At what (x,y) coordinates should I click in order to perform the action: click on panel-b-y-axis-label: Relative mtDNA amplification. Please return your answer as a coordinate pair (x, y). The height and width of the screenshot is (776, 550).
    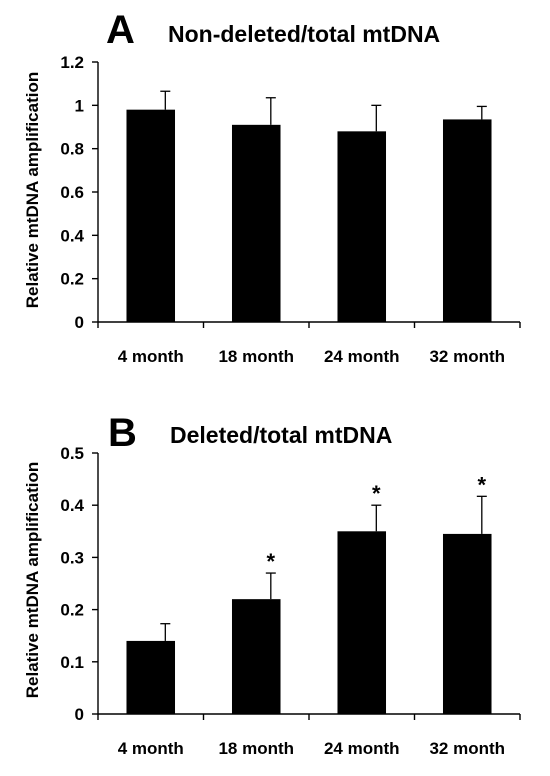
    Looking at the image, I should click on (32, 580).